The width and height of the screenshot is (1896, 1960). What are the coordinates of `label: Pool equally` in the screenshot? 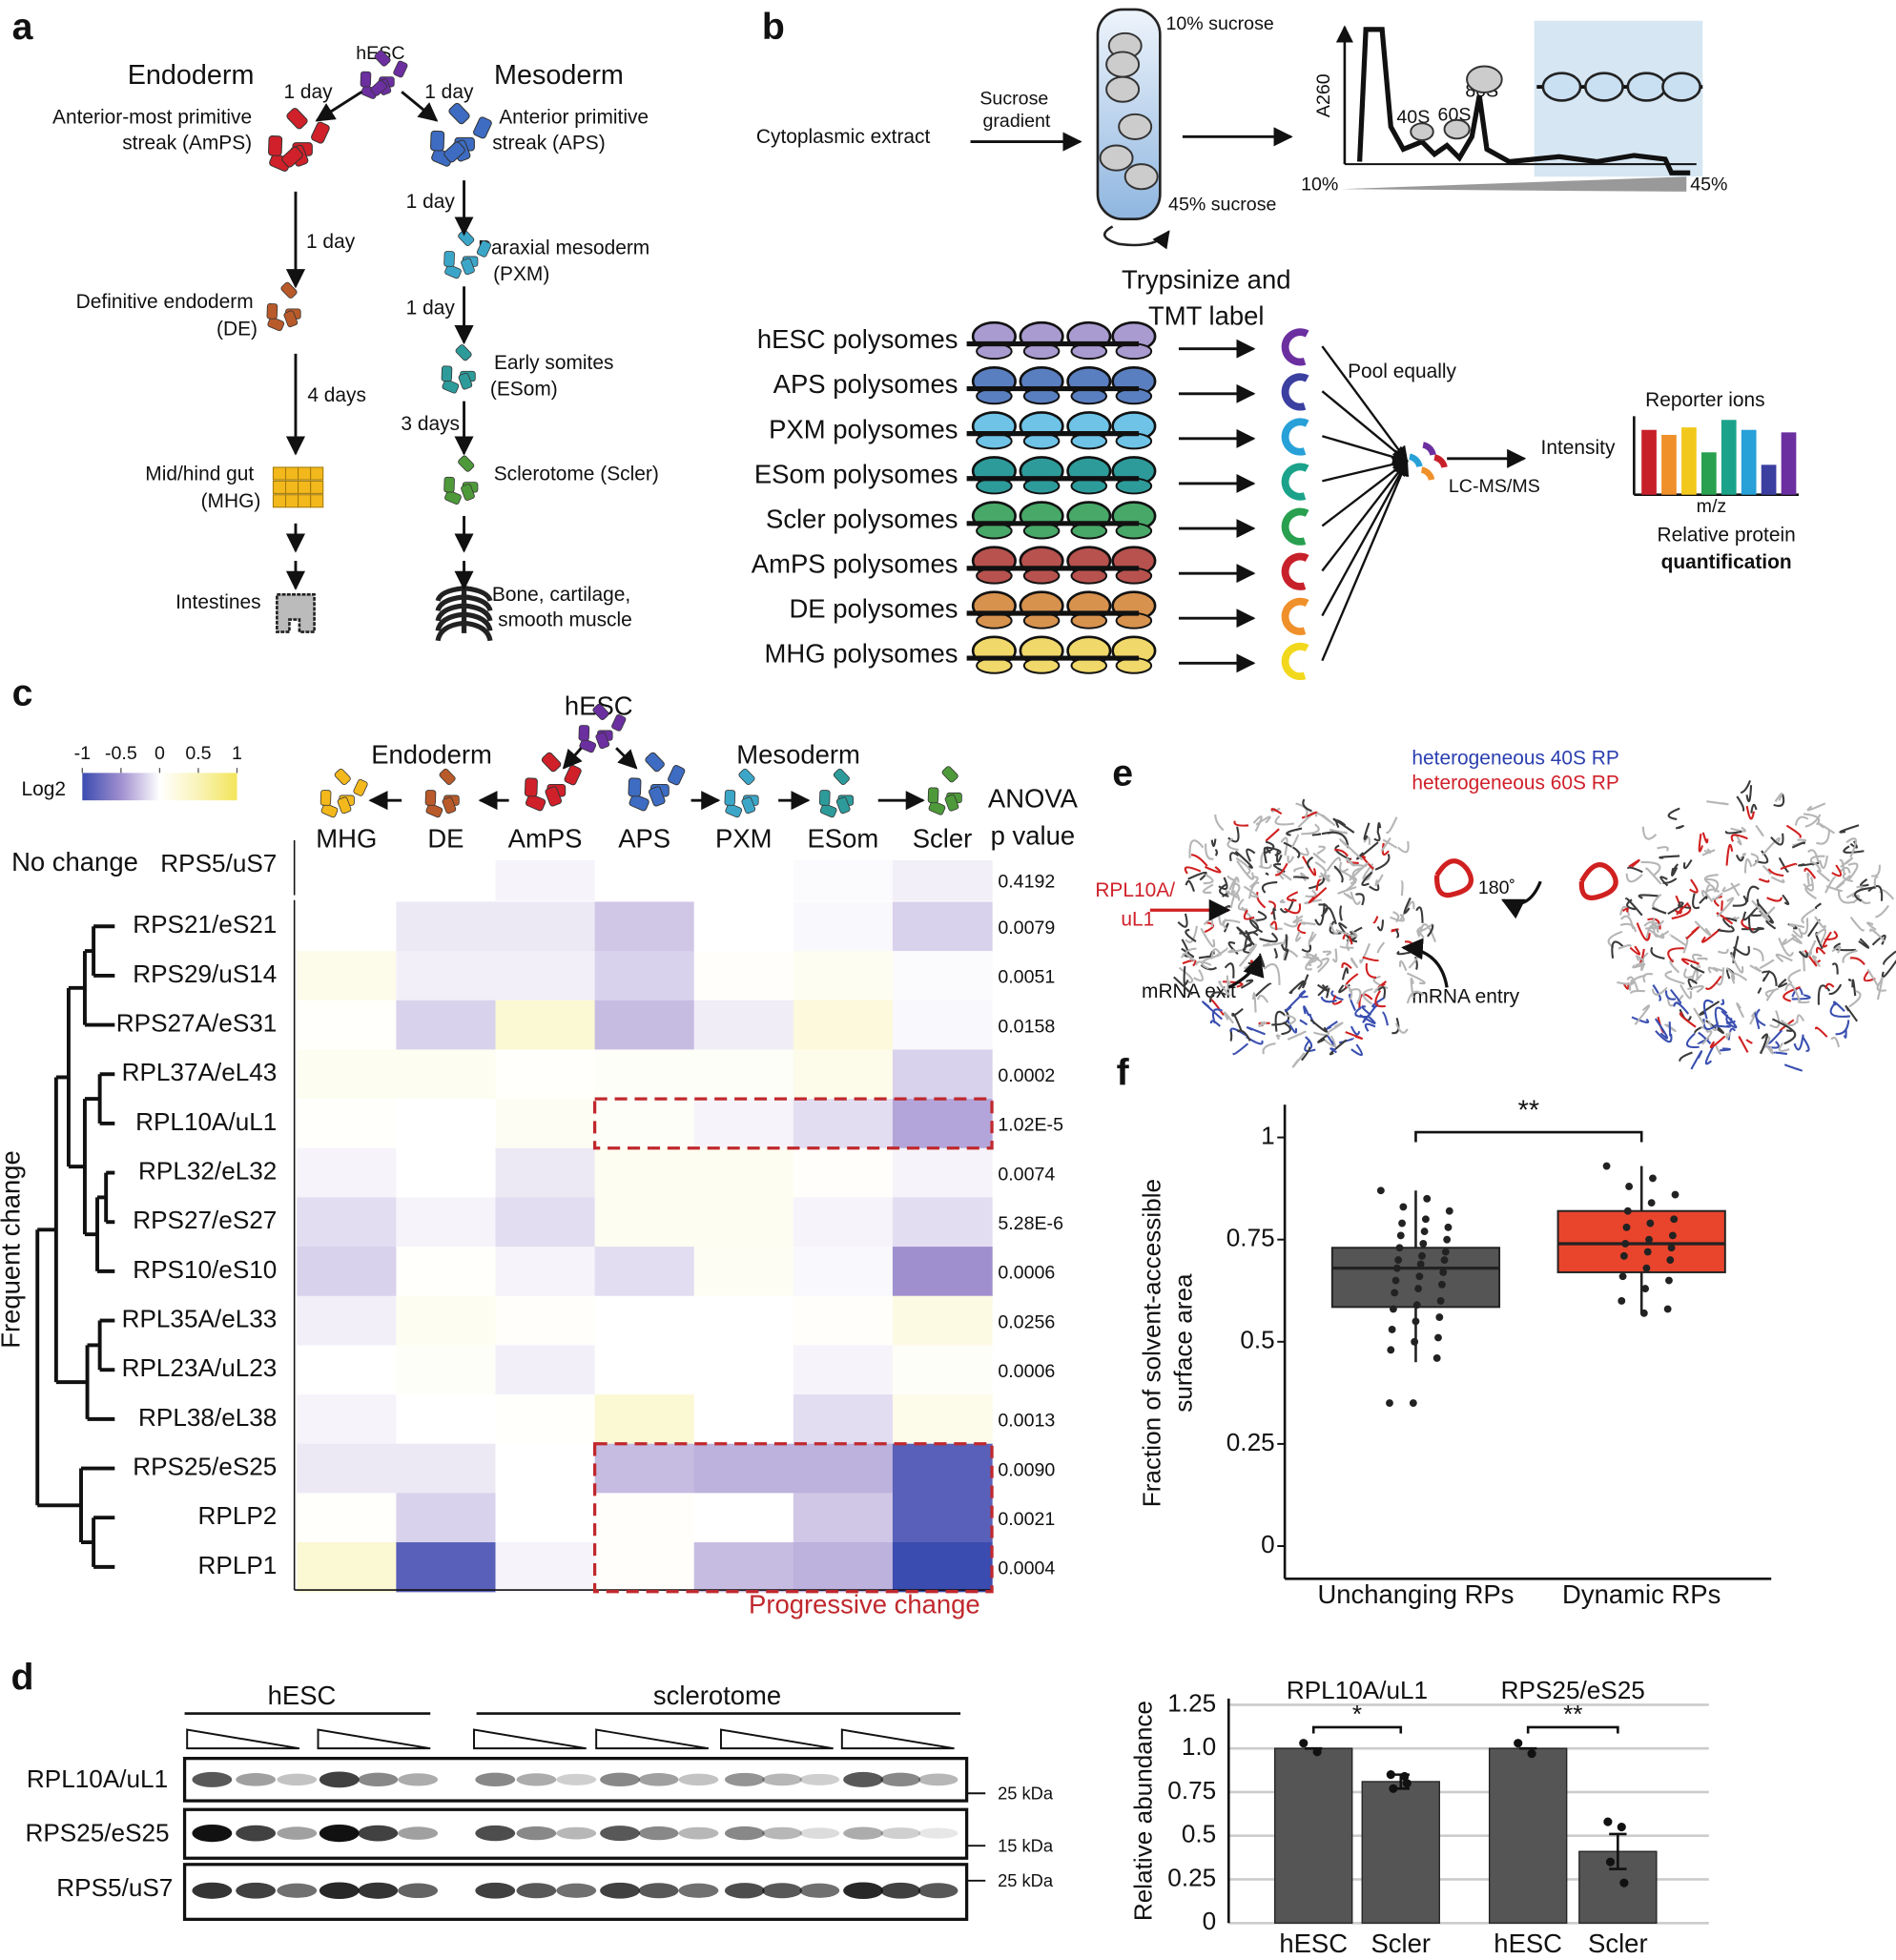 It's located at (1402, 371).